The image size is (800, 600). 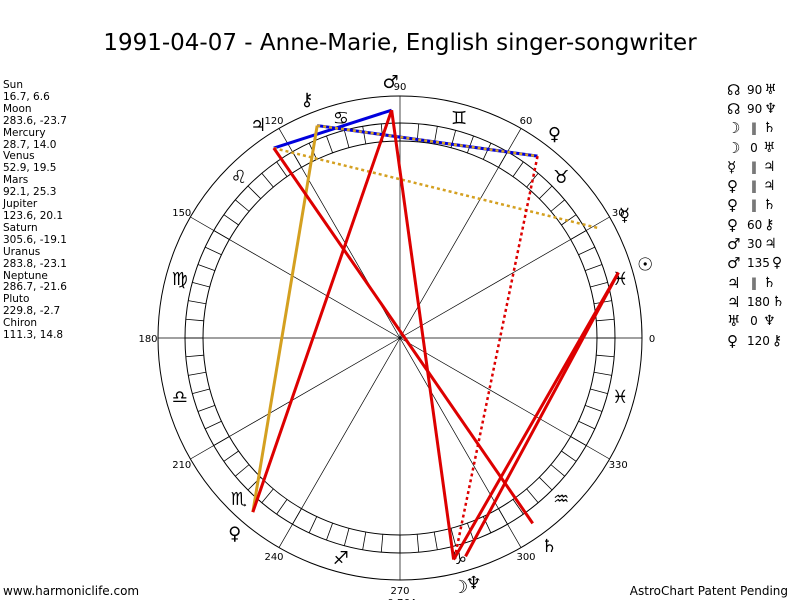 What do you see at coordinates (762, 301) in the screenshot?
I see `aspect-row: ♃ 180 ♄` at bounding box center [762, 301].